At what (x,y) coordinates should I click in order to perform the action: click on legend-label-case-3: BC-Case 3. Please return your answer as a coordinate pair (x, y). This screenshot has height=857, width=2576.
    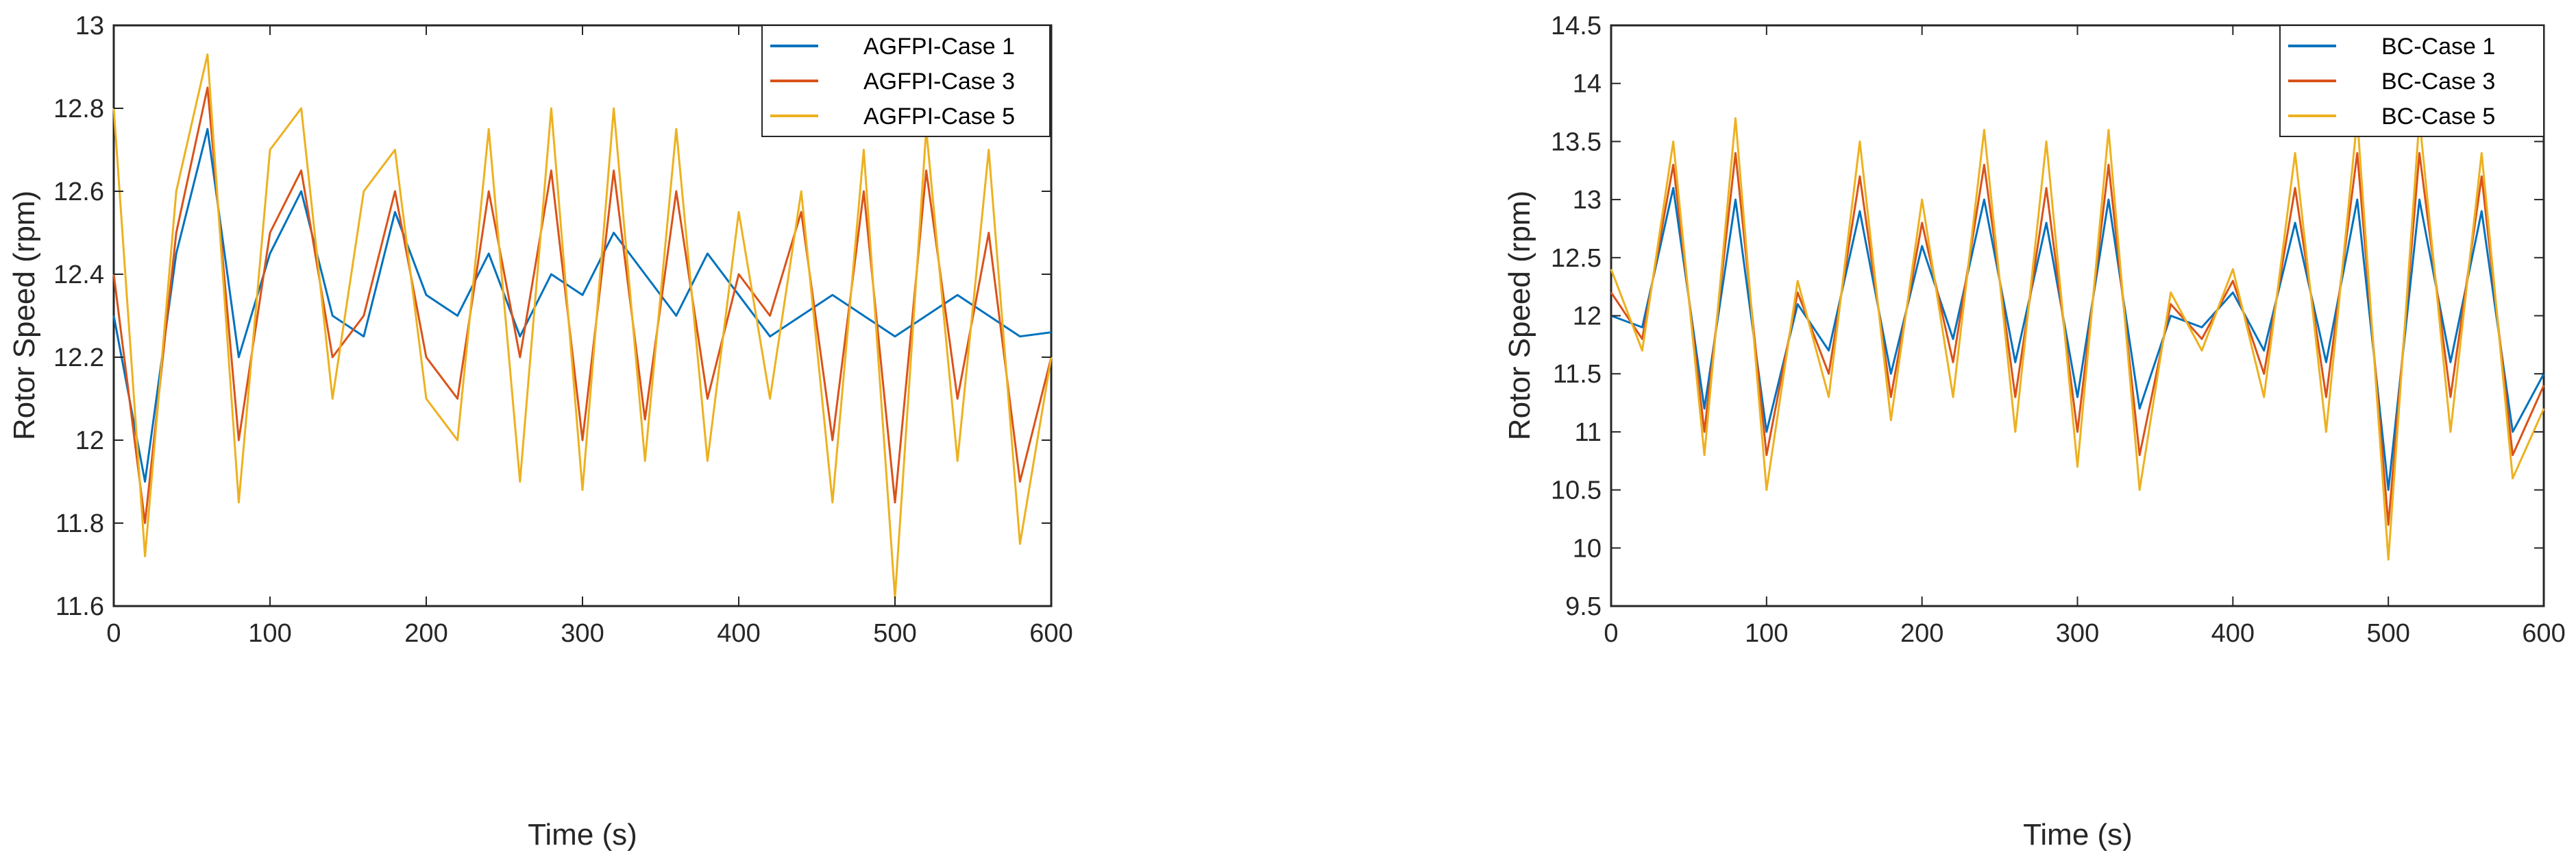
    Looking at the image, I should click on (2438, 82).